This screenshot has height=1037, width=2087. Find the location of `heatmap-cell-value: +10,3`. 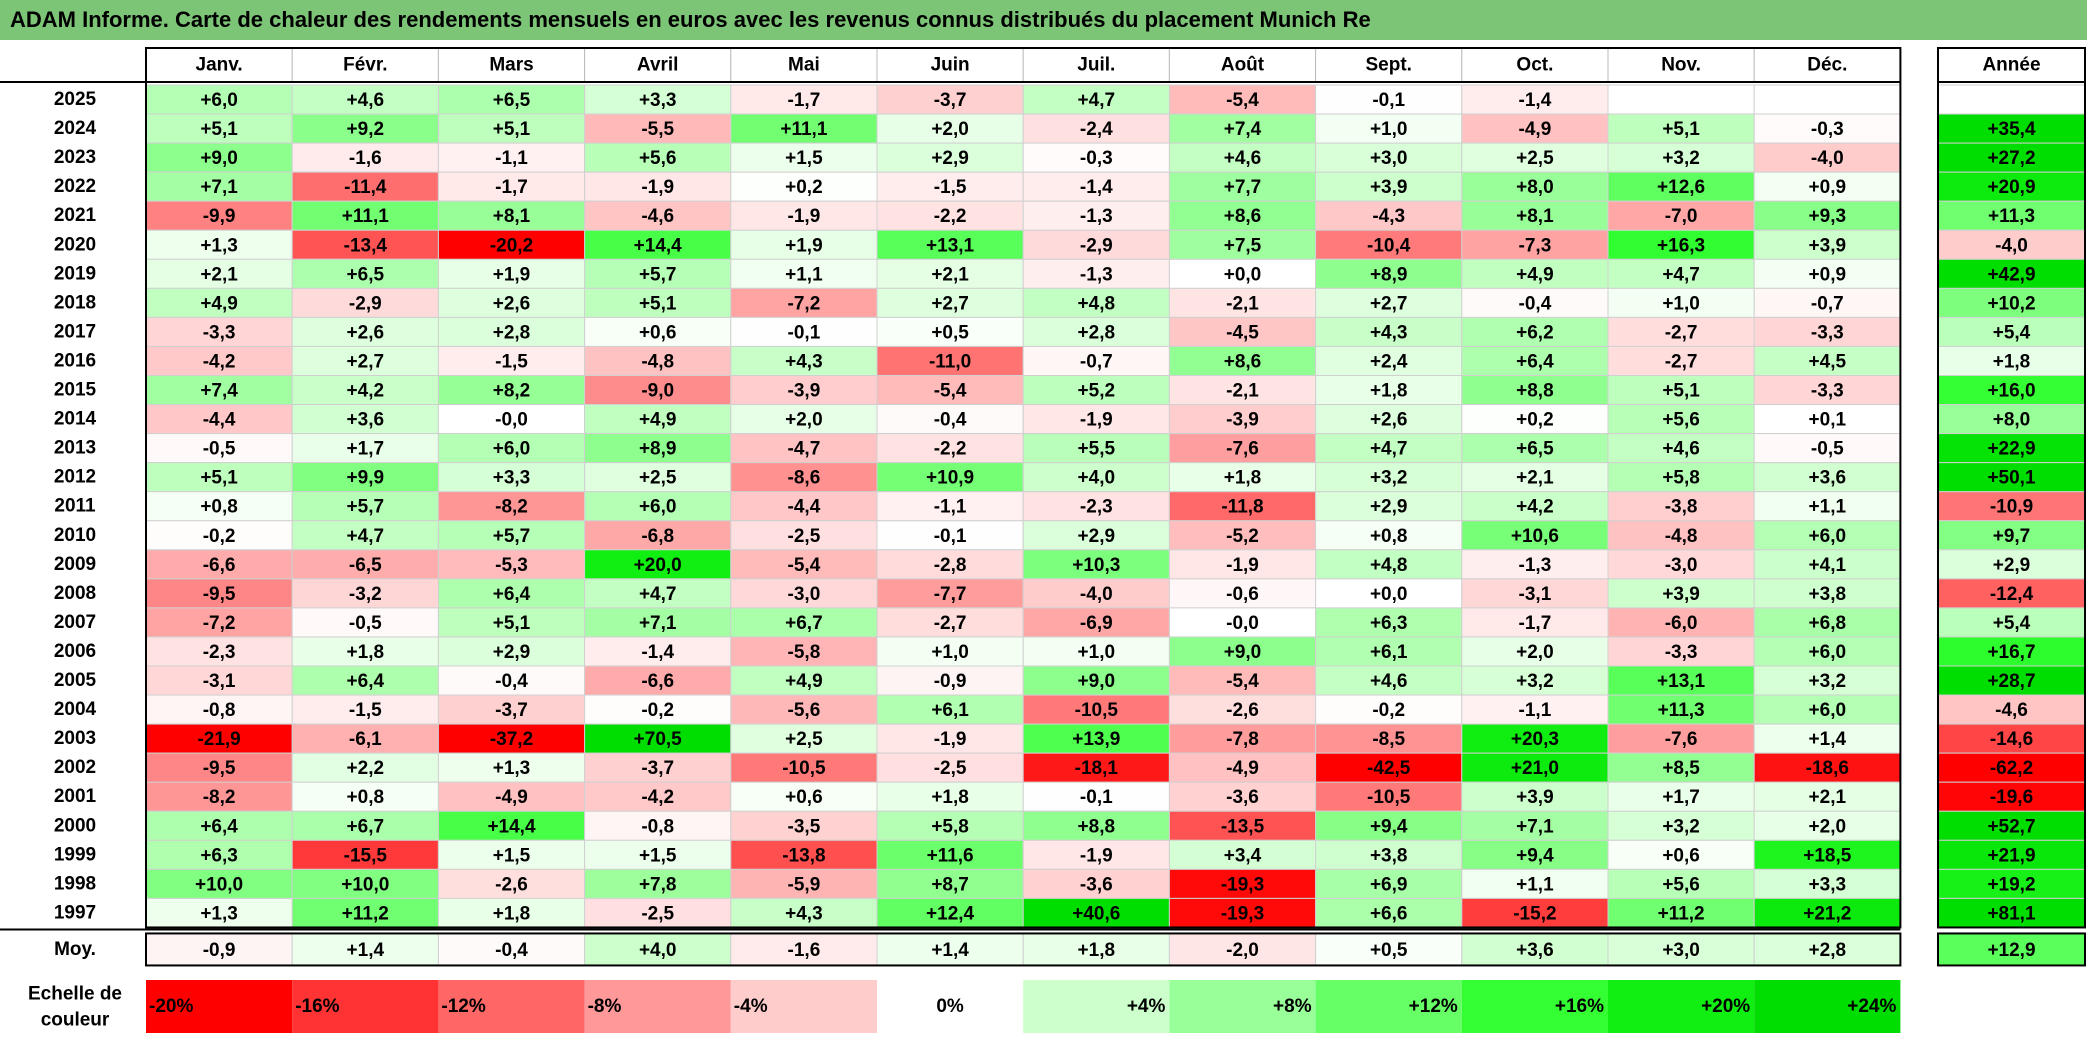

heatmap-cell-value: +10,3 is located at coordinates (1096, 565).